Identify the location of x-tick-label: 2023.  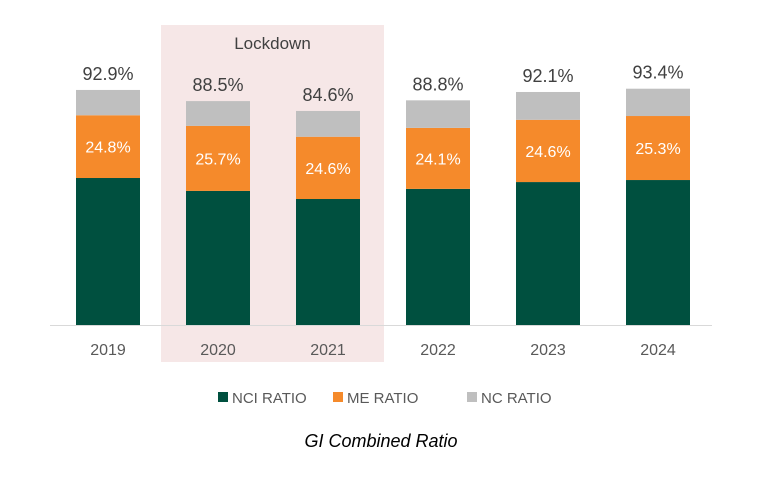
(548, 350).